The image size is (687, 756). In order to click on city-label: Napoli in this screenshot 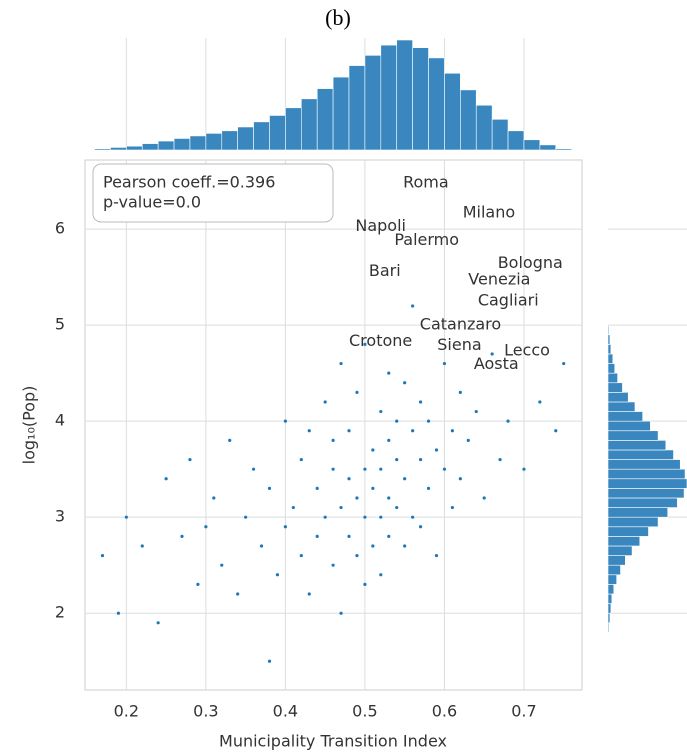, I will do `click(380, 225)`.